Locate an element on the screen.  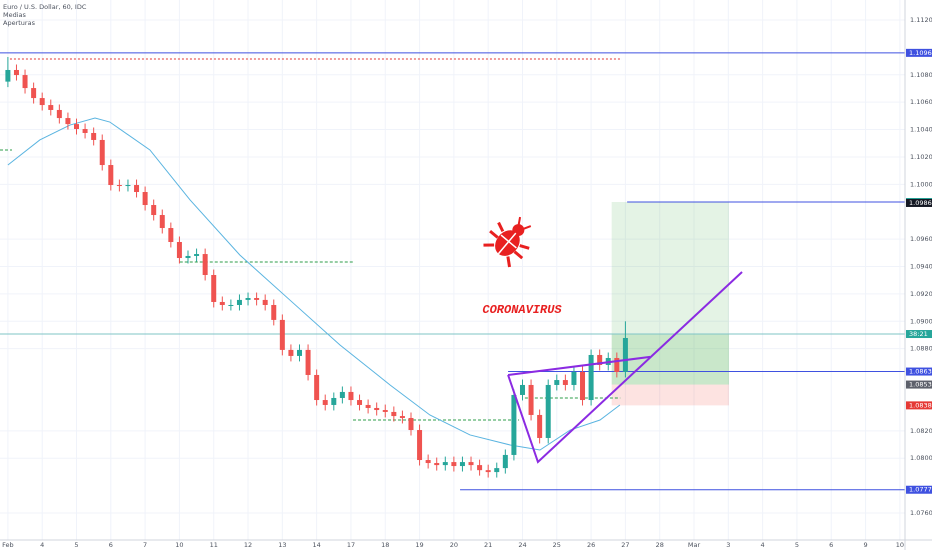
virus-icon is located at coordinates (507, 242).